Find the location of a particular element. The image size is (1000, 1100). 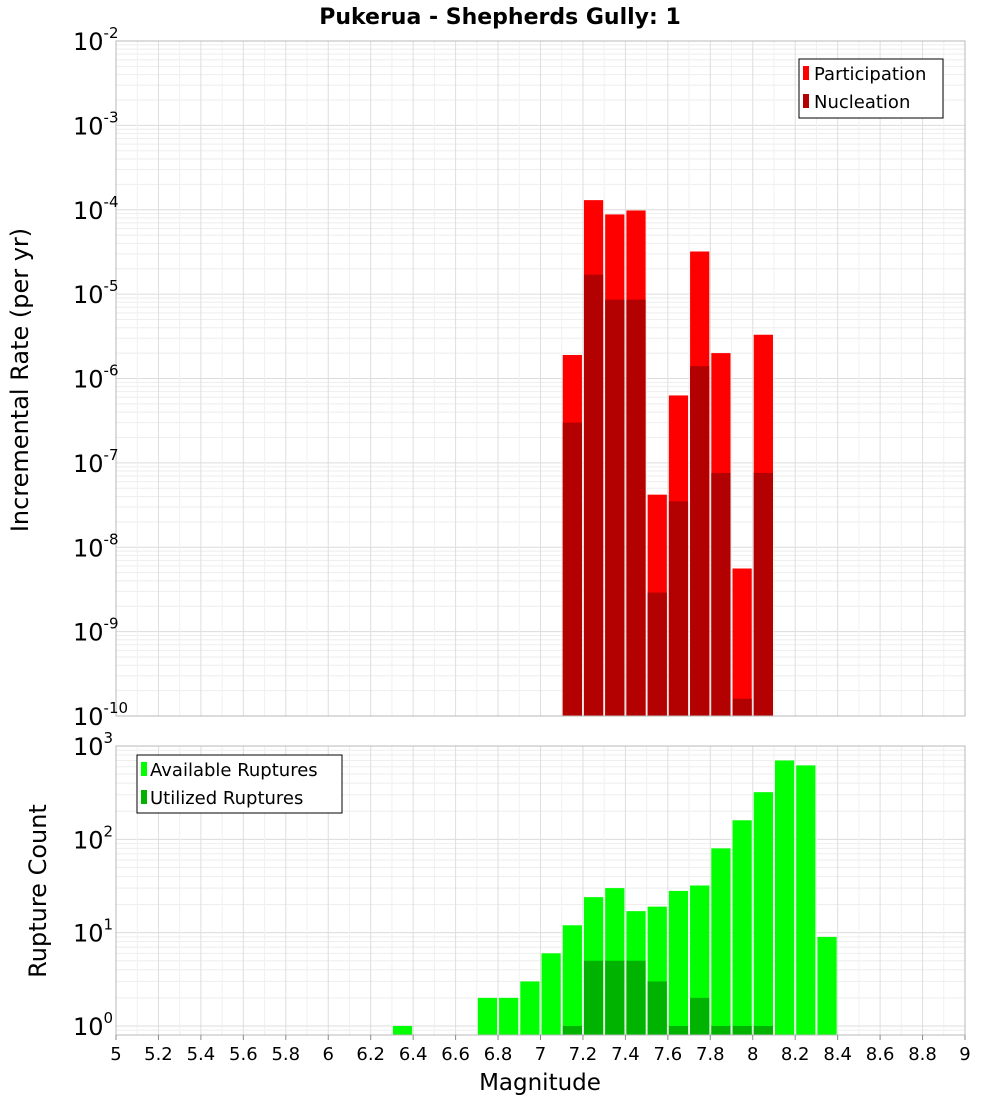

x-tick-label: 5 is located at coordinates (115, 1054).